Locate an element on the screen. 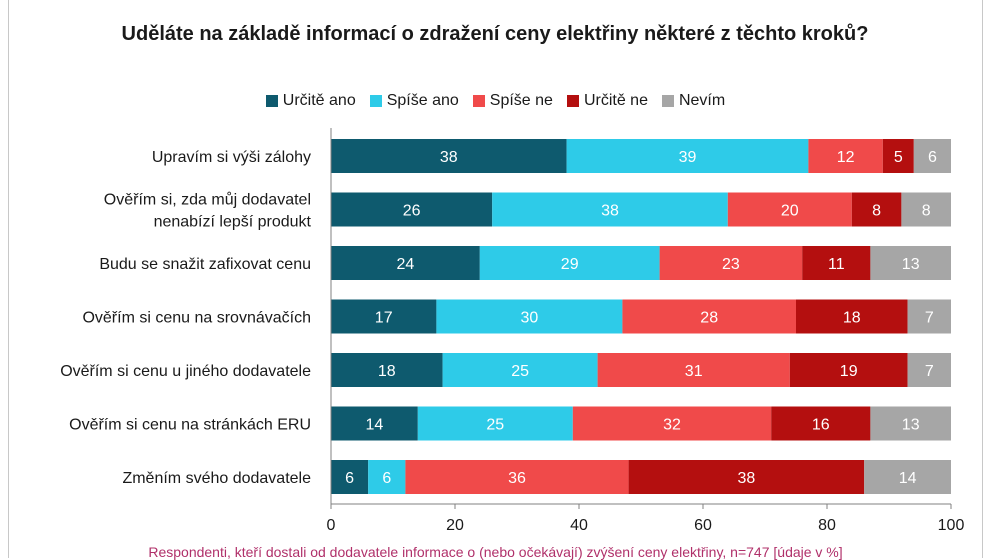 The height and width of the screenshot is (560, 991). x-tick-label: 0 is located at coordinates (331, 525).